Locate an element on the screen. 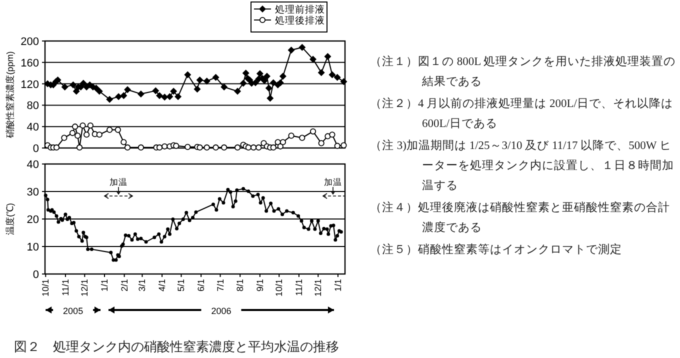  y-tick-label: 10 is located at coordinates (32, 248).